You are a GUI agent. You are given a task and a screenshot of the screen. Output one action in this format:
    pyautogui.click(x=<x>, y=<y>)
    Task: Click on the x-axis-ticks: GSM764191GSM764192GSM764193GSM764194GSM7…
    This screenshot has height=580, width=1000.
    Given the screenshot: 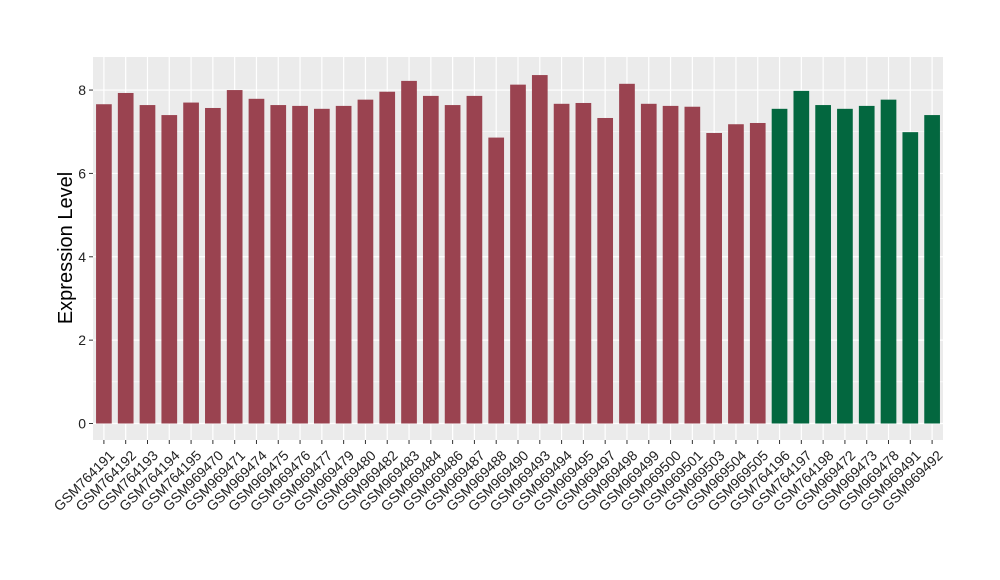 What is the action you would take?
    pyautogui.click(x=498, y=477)
    